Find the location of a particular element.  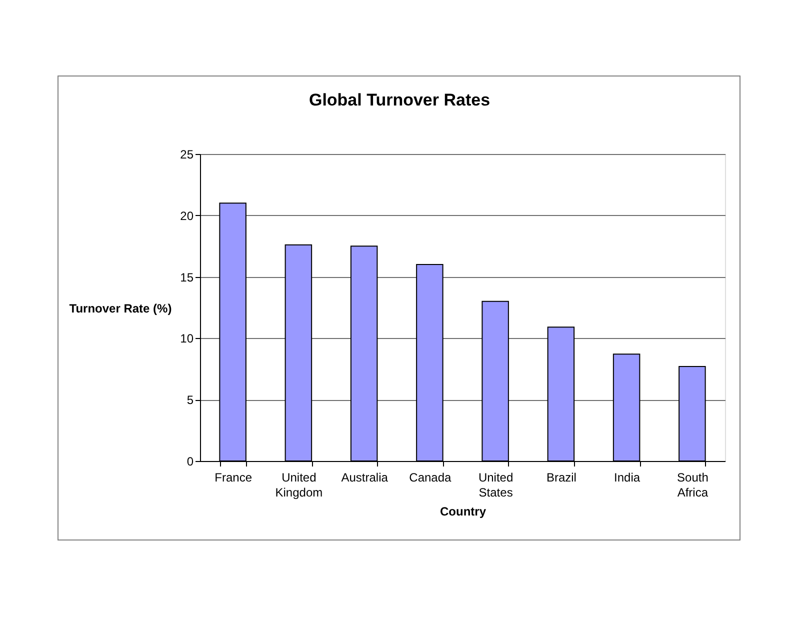

y-tick-label: 5 is located at coordinates (190, 400).